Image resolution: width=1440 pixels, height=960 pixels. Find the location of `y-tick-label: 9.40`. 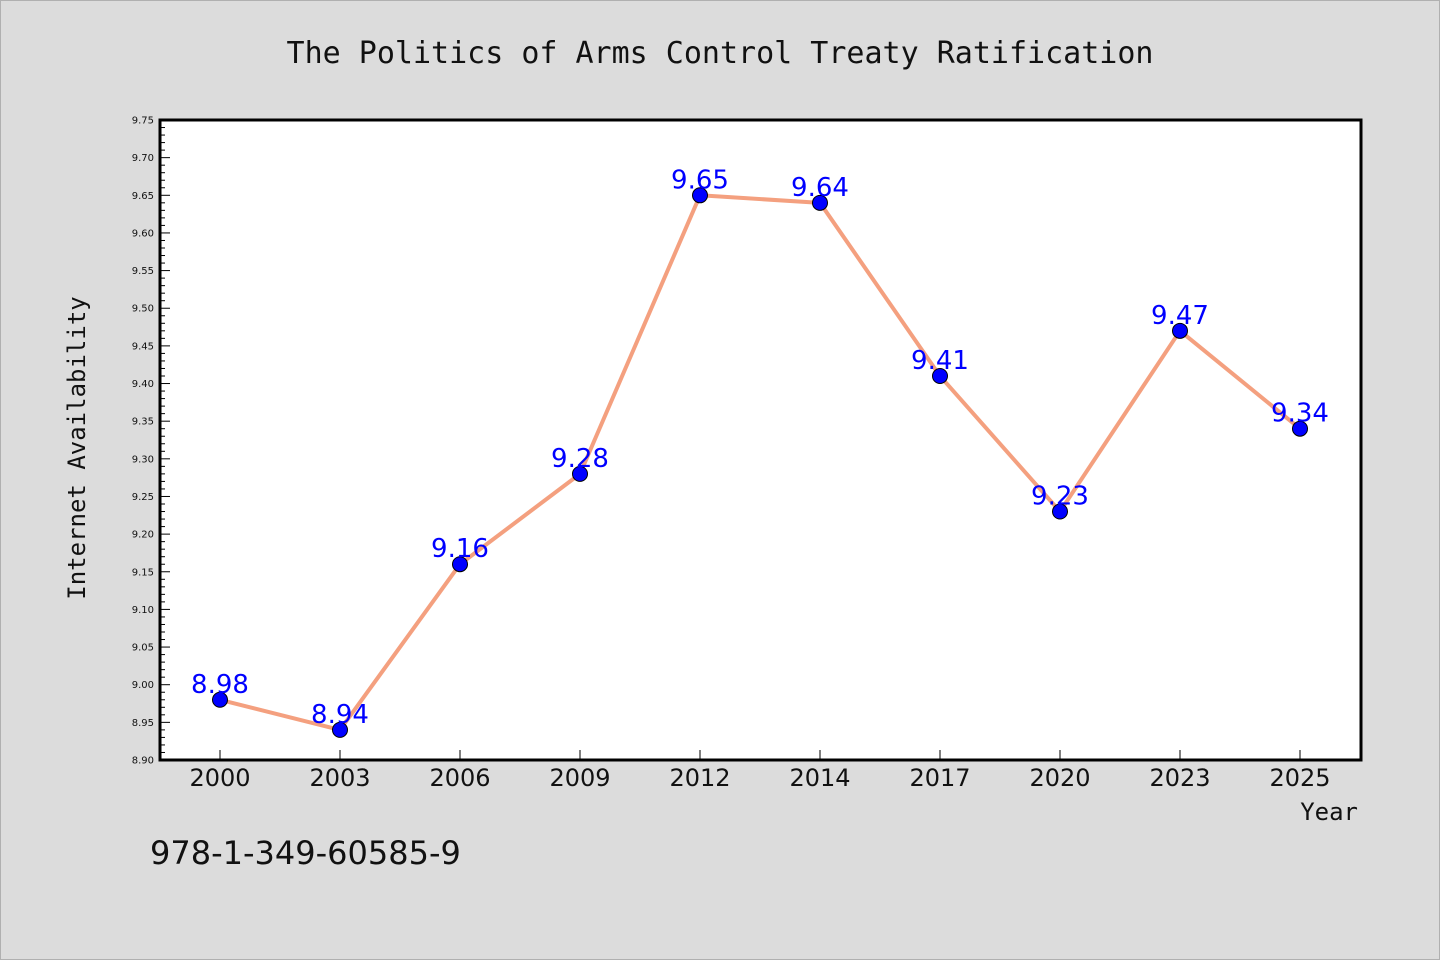

y-tick-label: 9.40 is located at coordinates (143, 384).